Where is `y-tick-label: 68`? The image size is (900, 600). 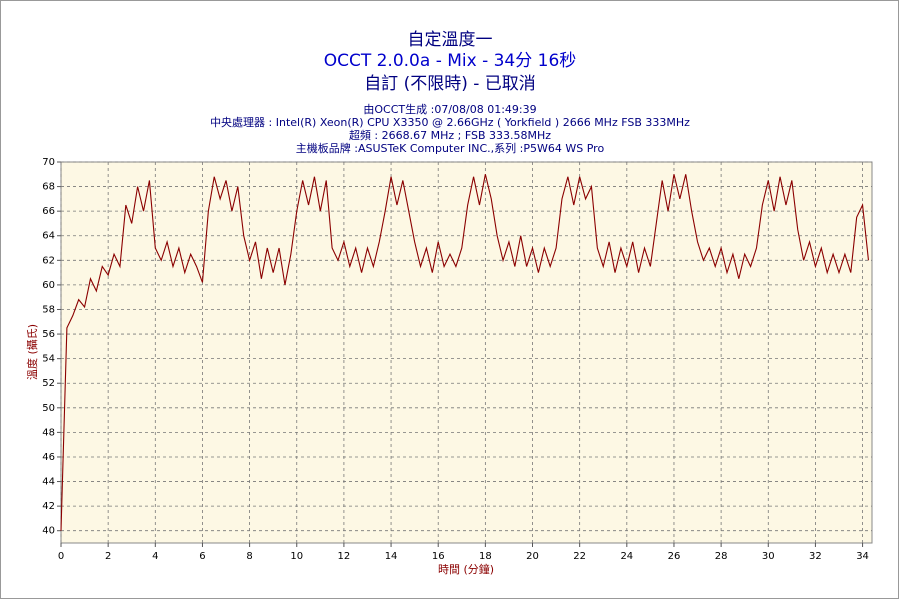
y-tick-label: 68 is located at coordinates (48, 187).